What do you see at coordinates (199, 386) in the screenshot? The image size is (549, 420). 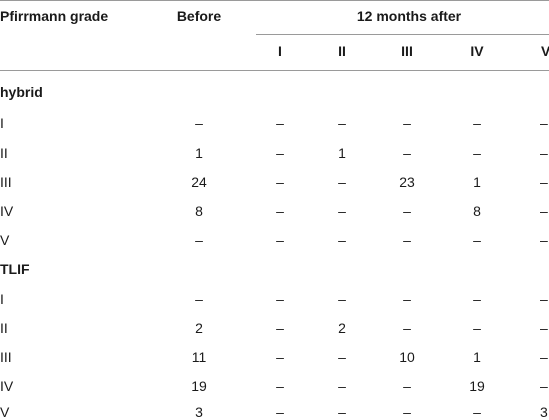 I see `row-before: 19` at bounding box center [199, 386].